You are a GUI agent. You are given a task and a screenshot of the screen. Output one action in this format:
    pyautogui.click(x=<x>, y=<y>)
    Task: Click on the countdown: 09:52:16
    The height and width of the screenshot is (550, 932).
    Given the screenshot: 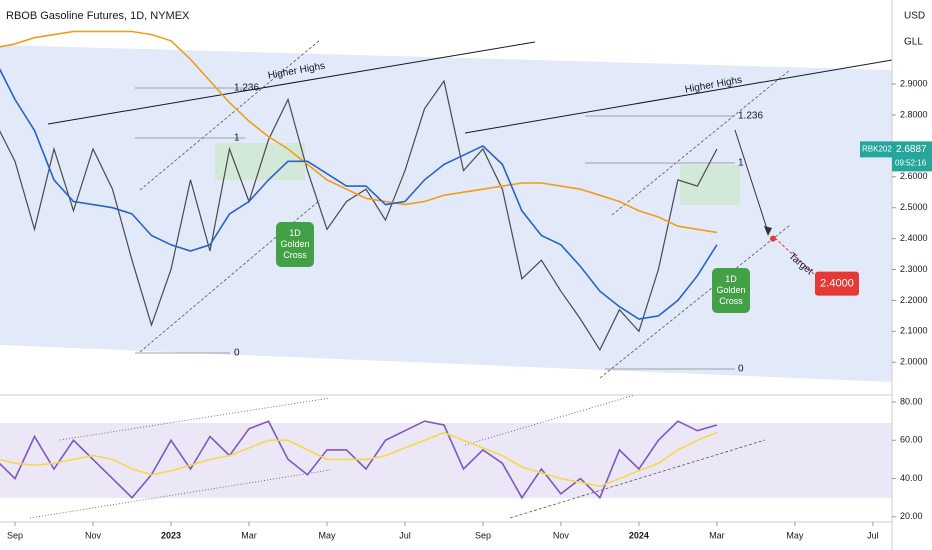 What is the action you would take?
    pyautogui.click(x=911, y=162)
    